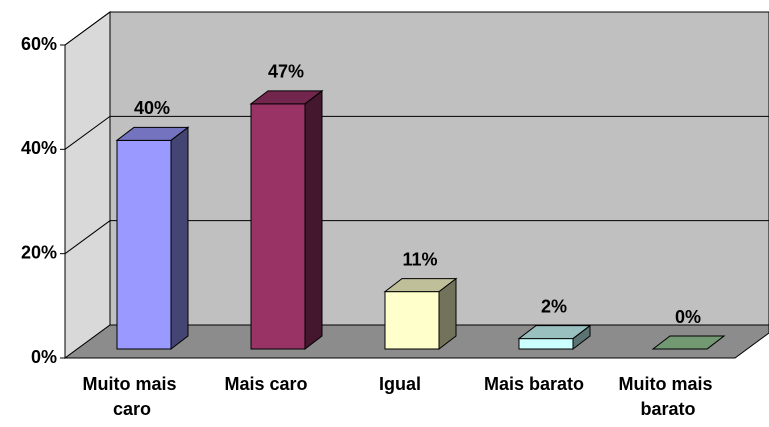 The image size is (769, 427). What do you see at coordinates (87, 185) in the screenshot?
I see `side-wall` at bounding box center [87, 185].